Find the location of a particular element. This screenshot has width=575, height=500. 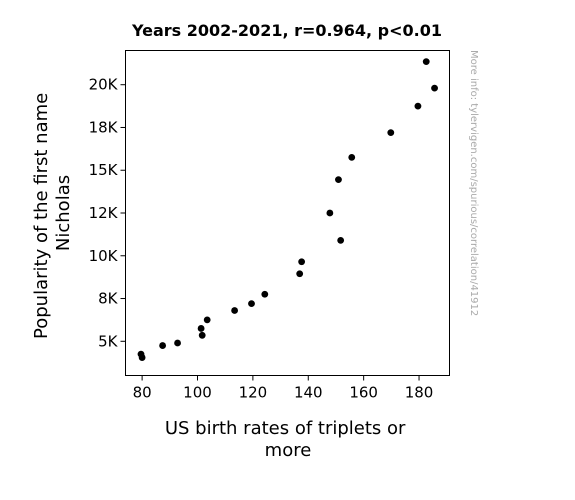

x-axis-label: US birth rates of triplets or more is located at coordinates (288, 439).